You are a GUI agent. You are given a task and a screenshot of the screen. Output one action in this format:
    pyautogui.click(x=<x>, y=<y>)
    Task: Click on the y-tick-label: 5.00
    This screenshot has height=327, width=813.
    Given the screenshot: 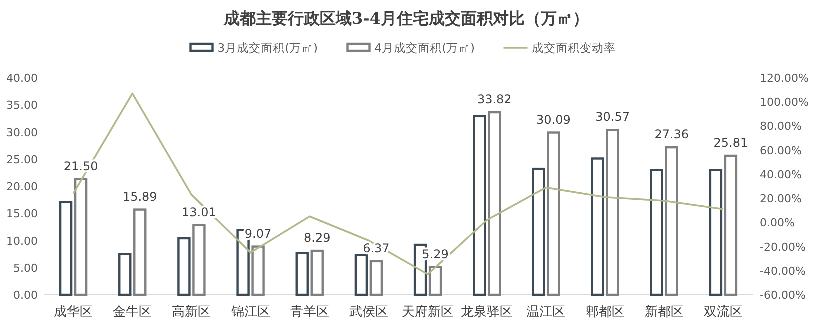 What is the action you would take?
    pyautogui.click(x=26, y=268)
    